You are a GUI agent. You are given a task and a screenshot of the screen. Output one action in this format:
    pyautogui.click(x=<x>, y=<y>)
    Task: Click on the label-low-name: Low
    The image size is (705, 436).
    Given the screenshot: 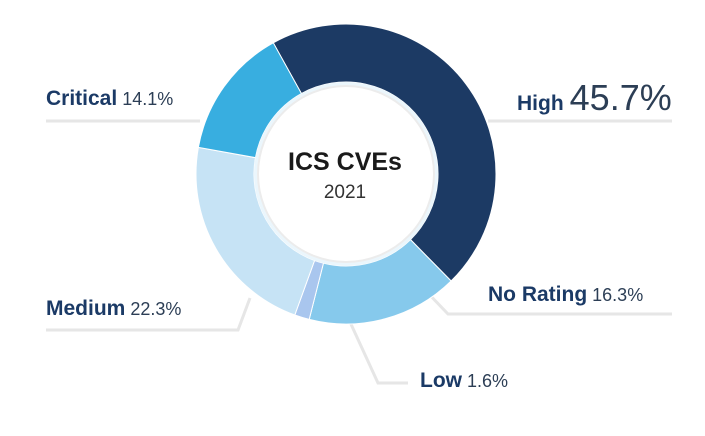 What is the action you would take?
    pyautogui.click(x=441, y=380)
    